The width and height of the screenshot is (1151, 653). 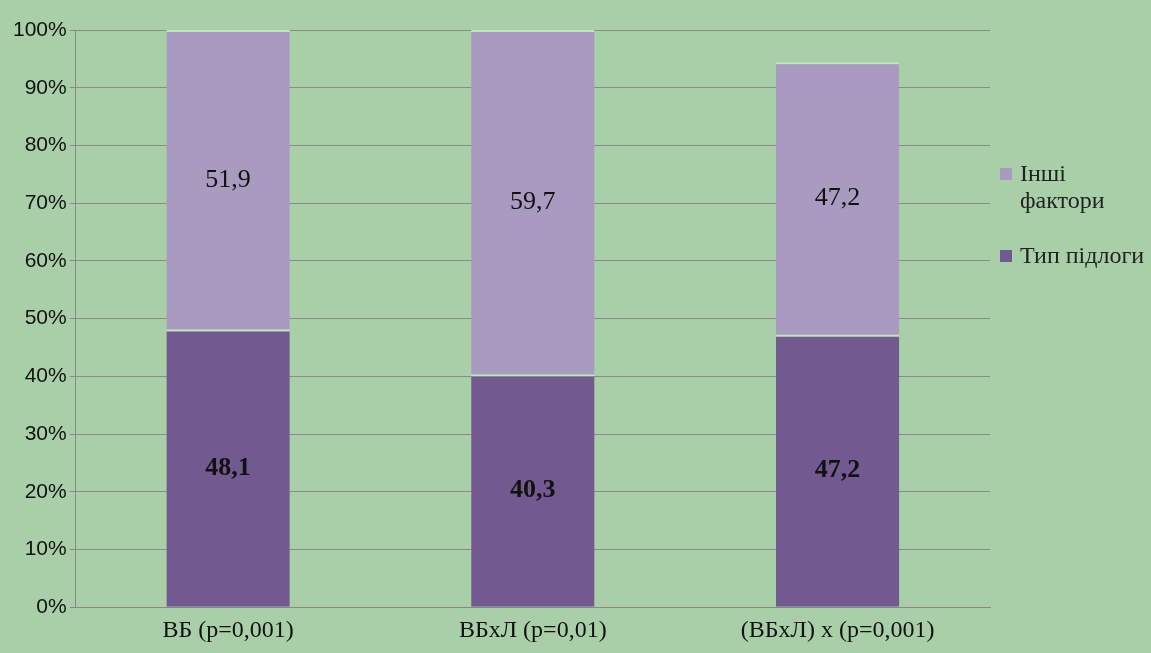 I want to click on y-tick-label: 40%, so click(x=45, y=375).